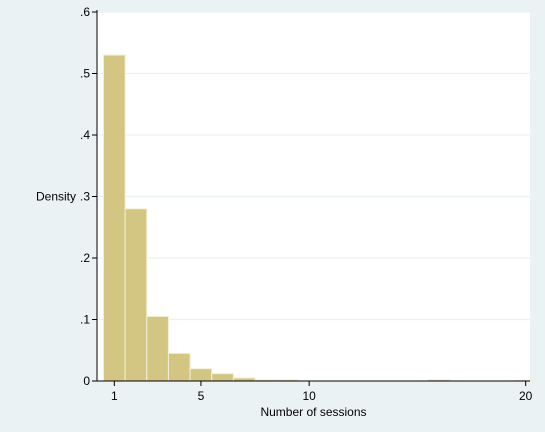  I want to click on x-tick-label: 1, so click(114, 396).